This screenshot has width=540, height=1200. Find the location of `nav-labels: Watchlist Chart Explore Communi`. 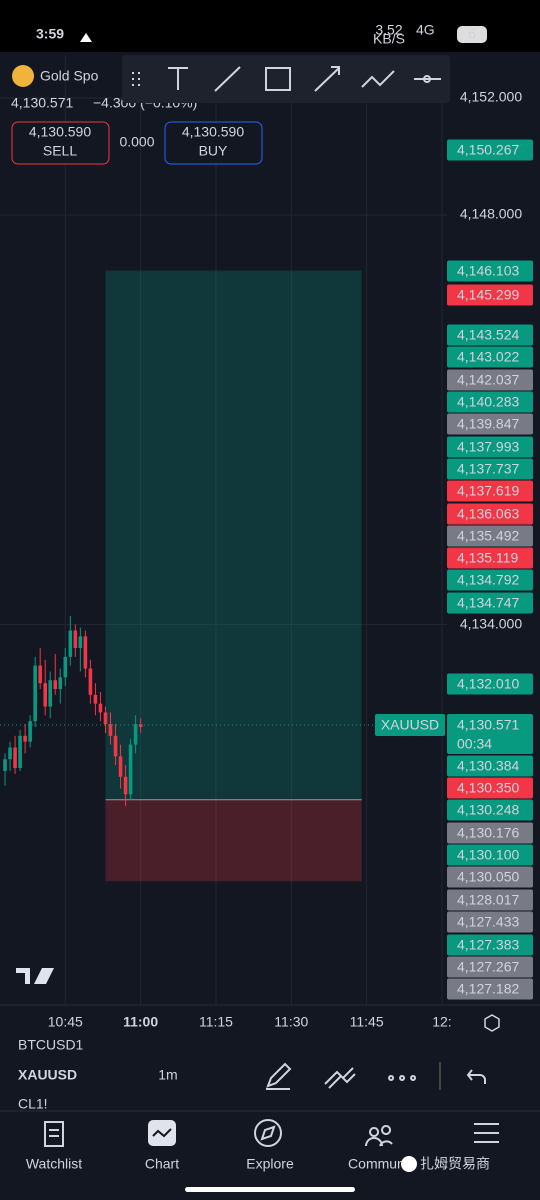

nav-labels: Watchlist Chart Explore Communi is located at coordinates (217, 1164).